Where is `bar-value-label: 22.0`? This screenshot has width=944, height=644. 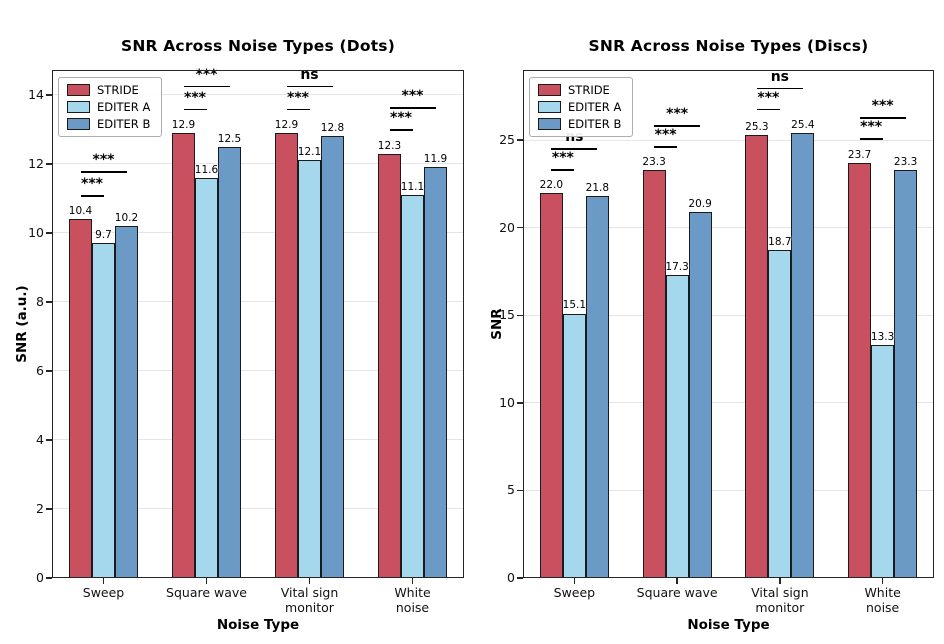
bar-value-label: 22.0 is located at coordinates (551, 184).